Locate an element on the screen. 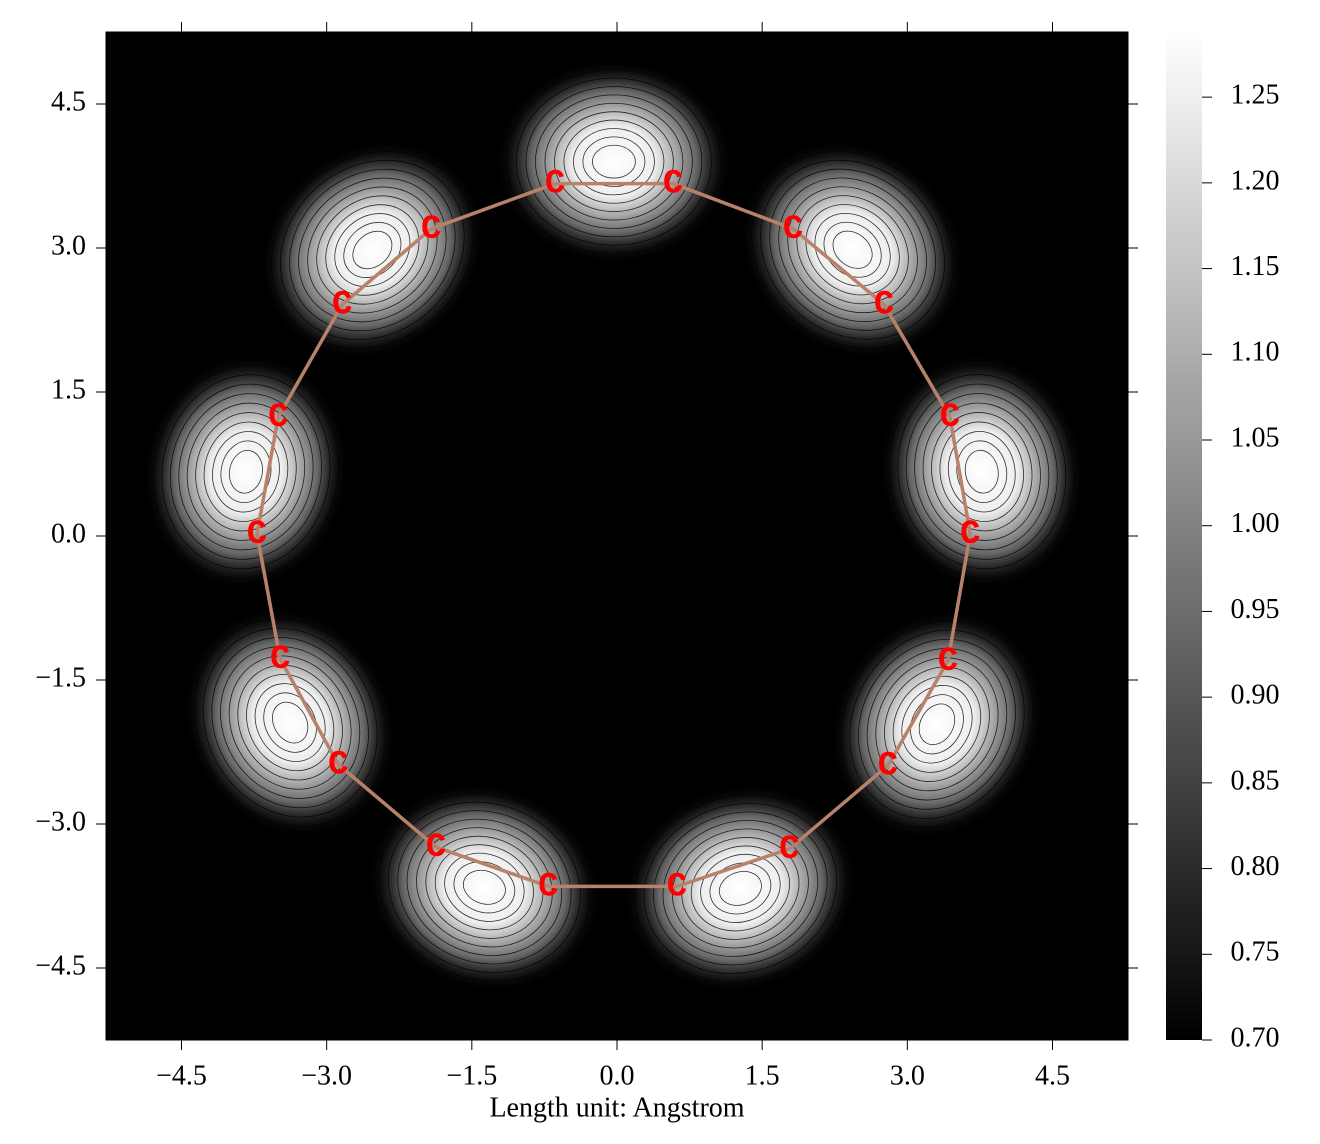  colorbar-tick-label: 0.95 is located at coordinates (1255, 609).